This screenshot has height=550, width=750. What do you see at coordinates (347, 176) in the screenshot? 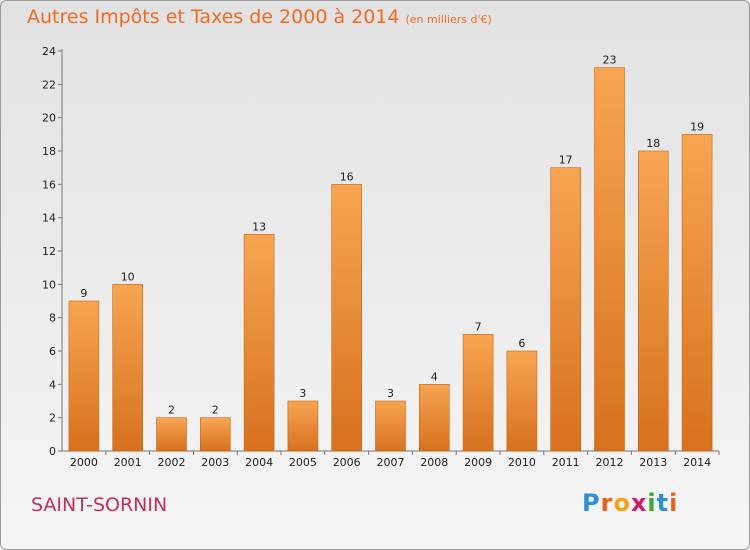
I see `data-label-2006: 16` at bounding box center [347, 176].